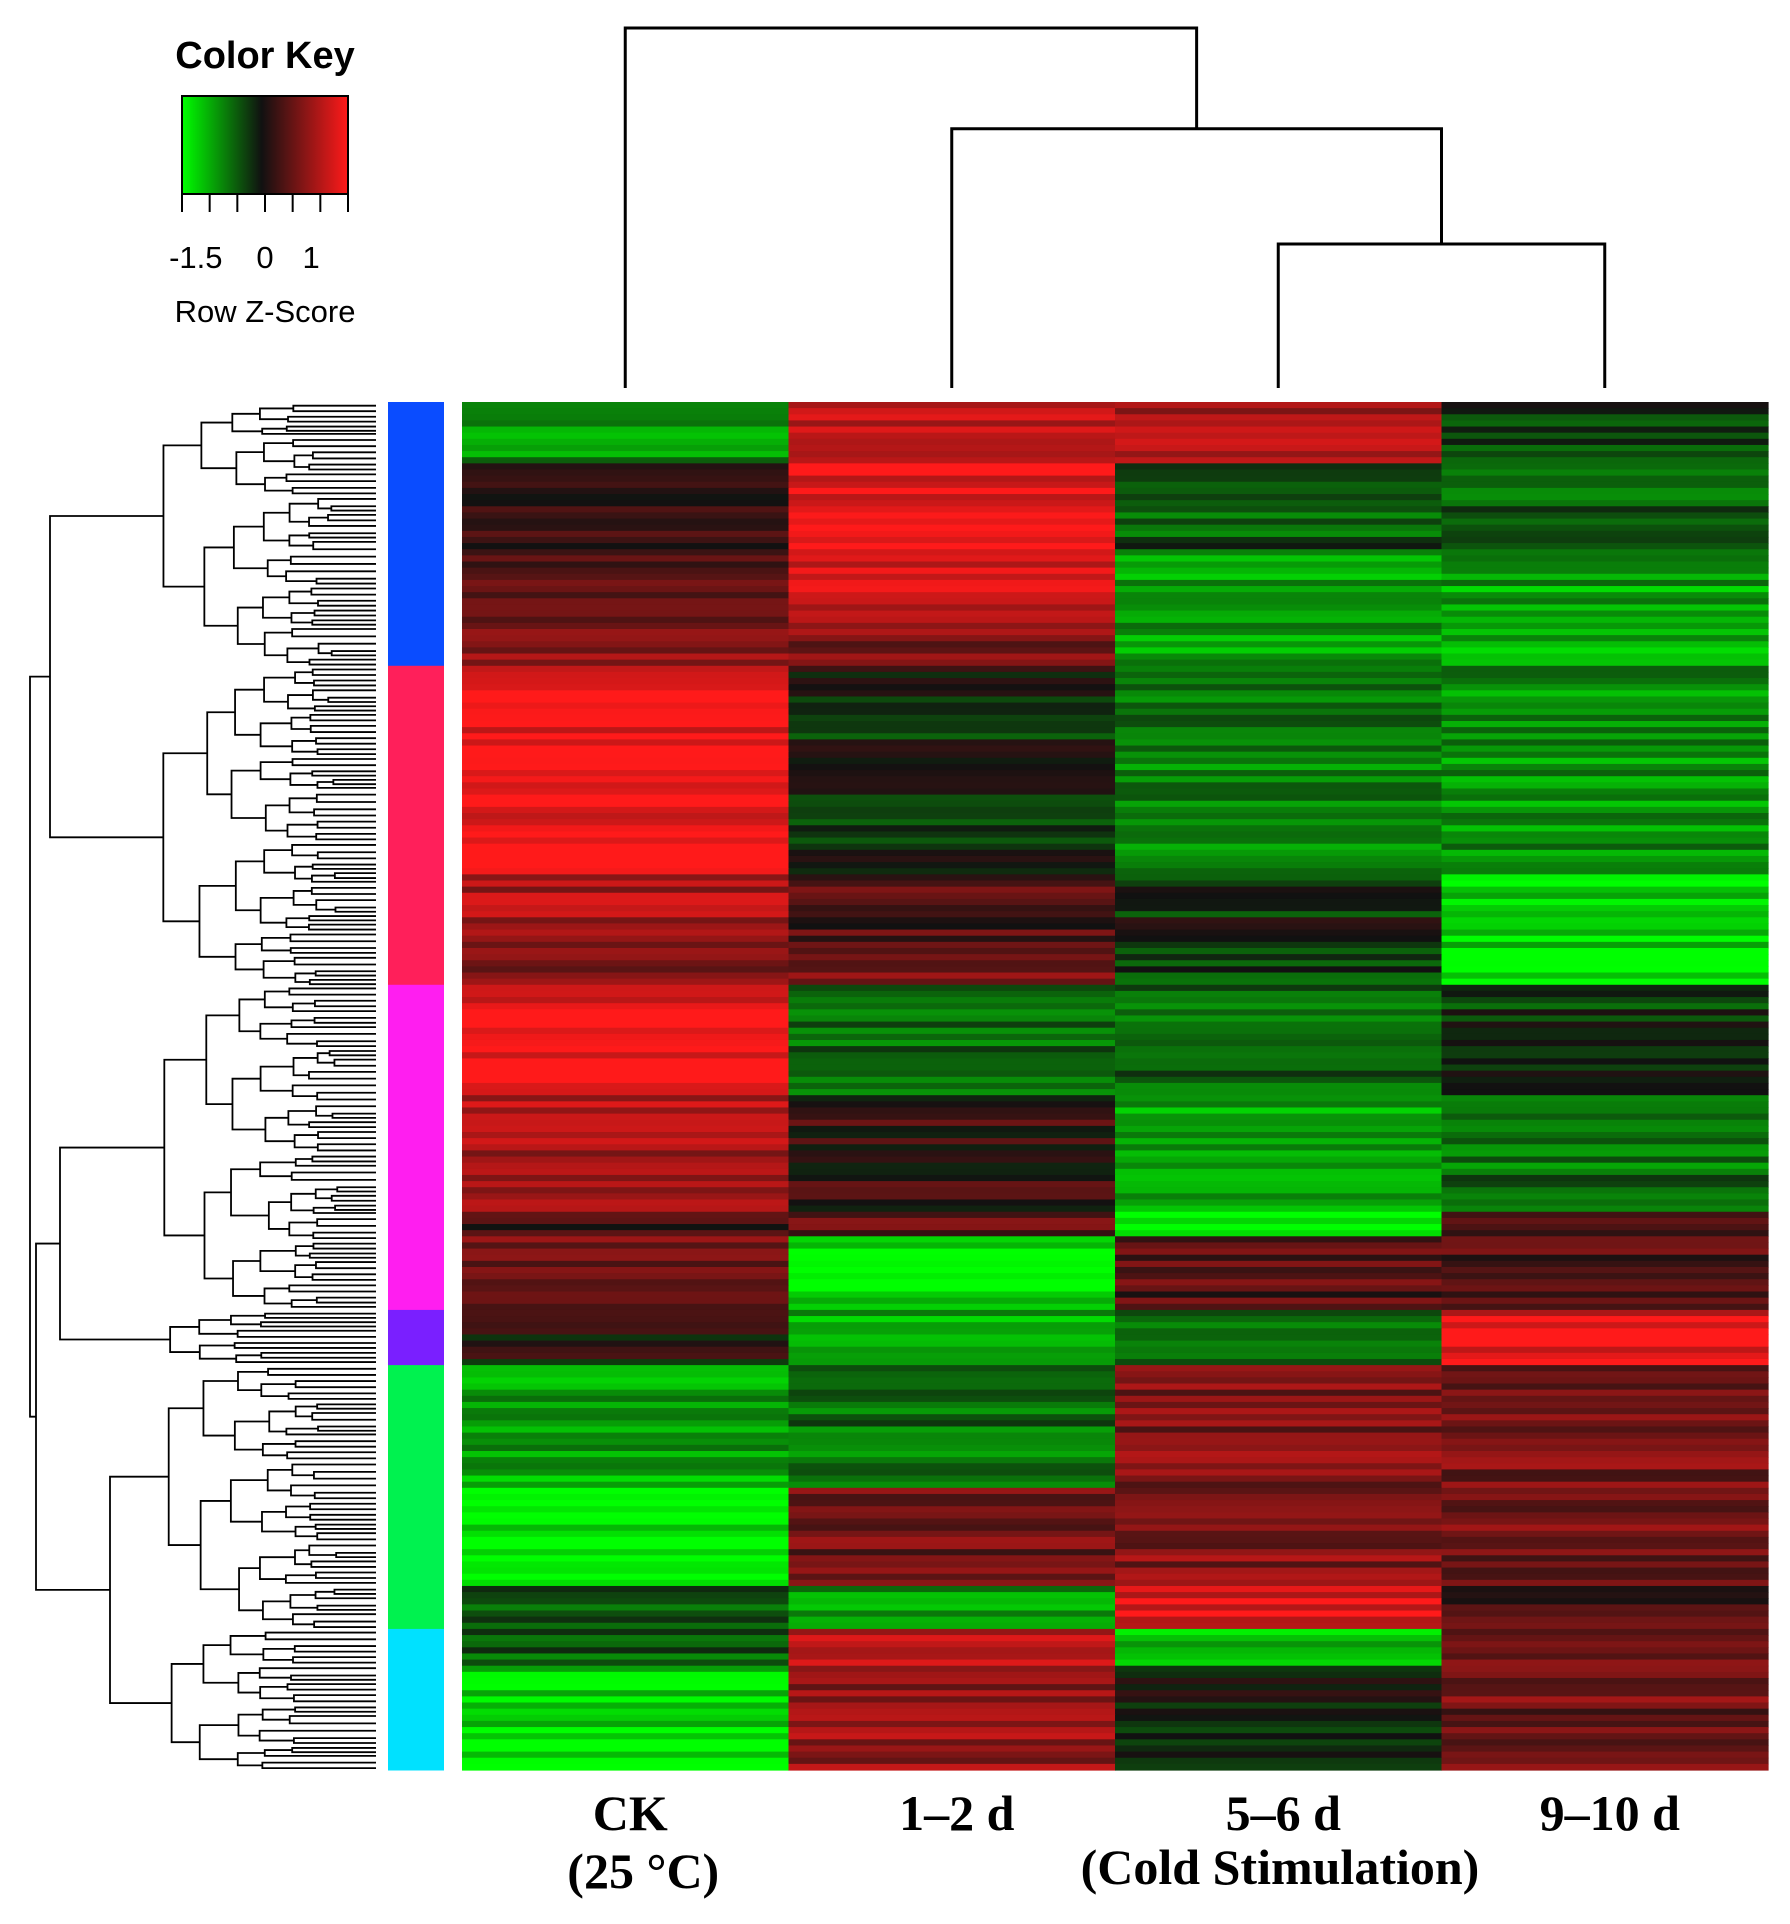 The width and height of the screenshot is (1790, 1924). I want to click on column-label: 9–10 d, so click(1610, 1813).